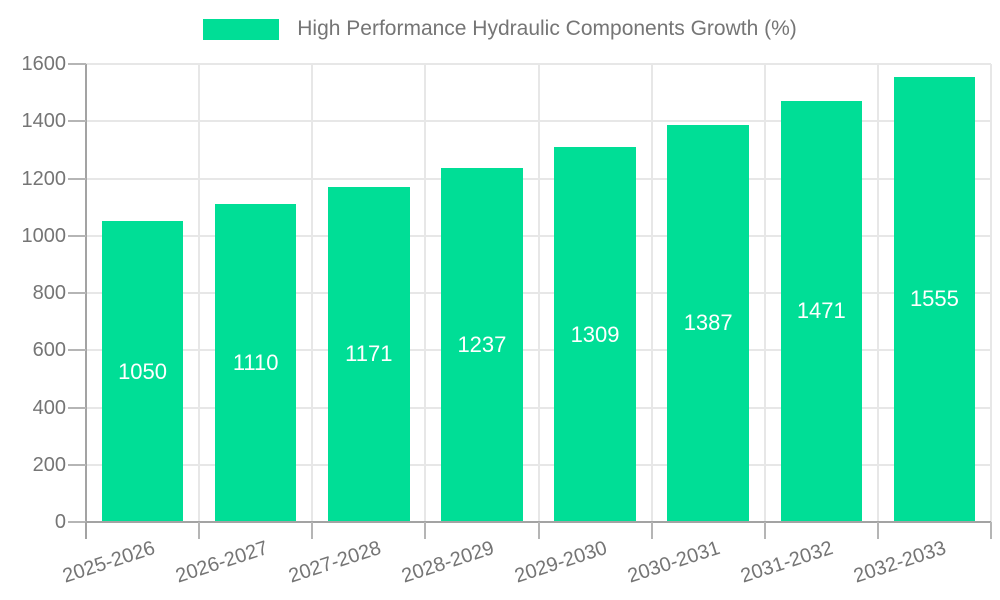 This screenshot has width=1000, height=600. I want to click on bar-2029-2030: 1309, so click(595, 334).